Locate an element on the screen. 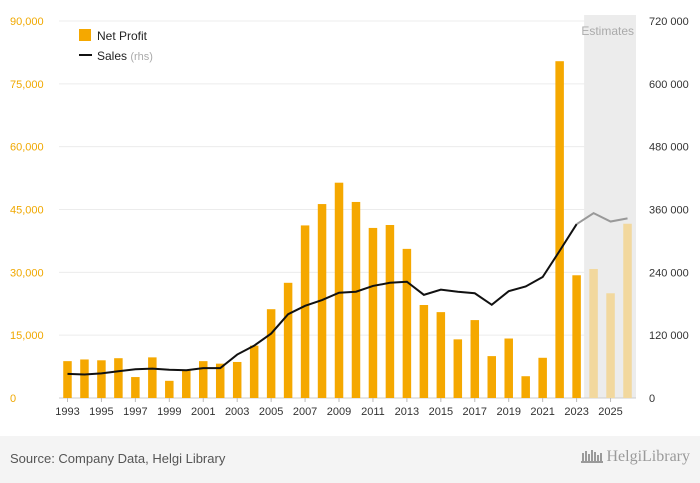  x-tick-label: 2005 is located at coordinates (271, 412).